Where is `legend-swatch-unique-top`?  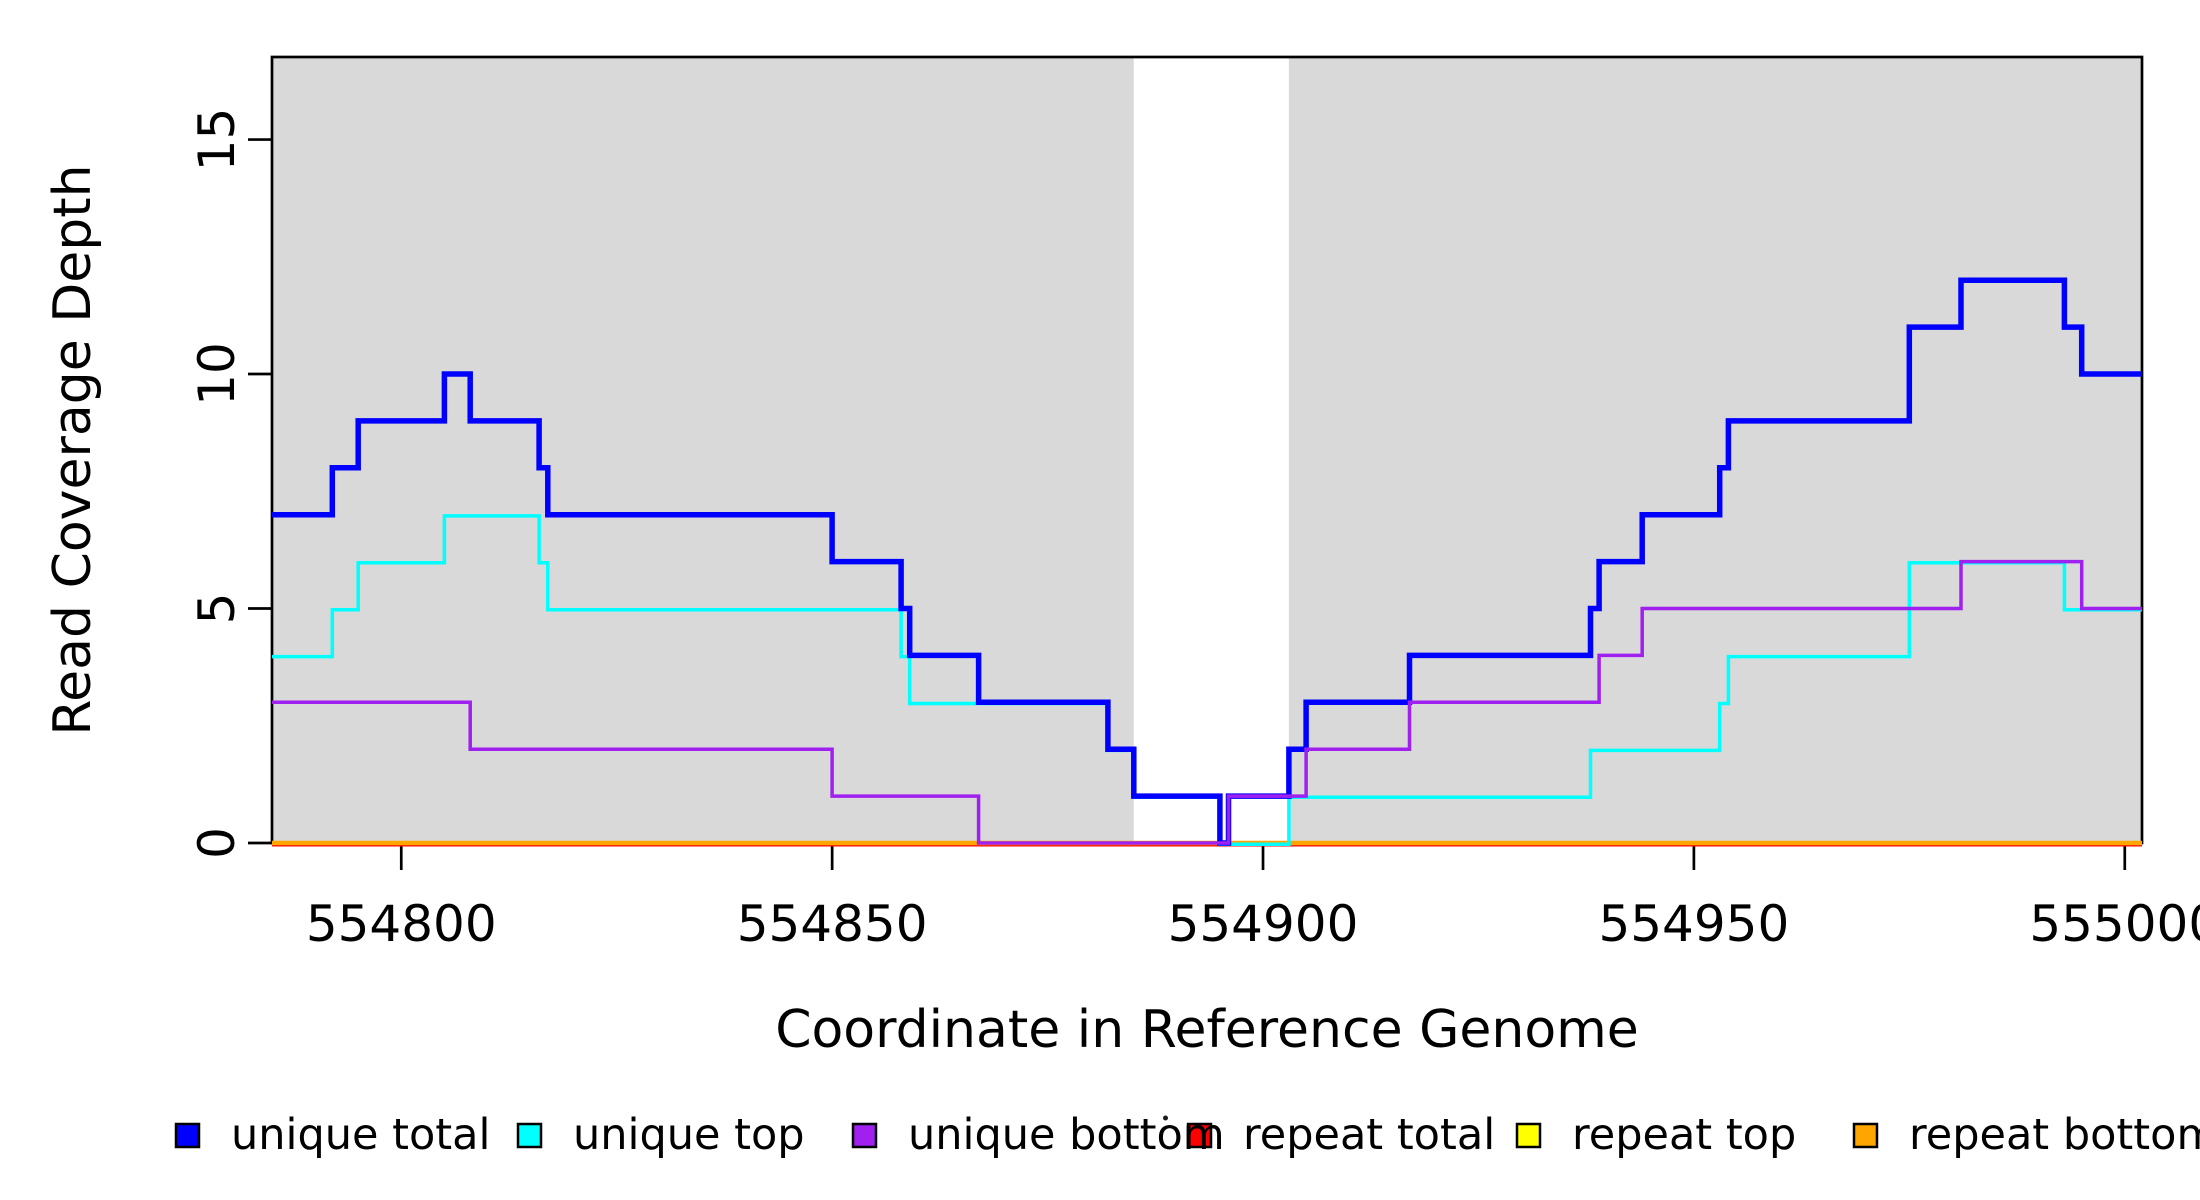
legend-swatch-unique-top is located at coordinates (529, 1135).